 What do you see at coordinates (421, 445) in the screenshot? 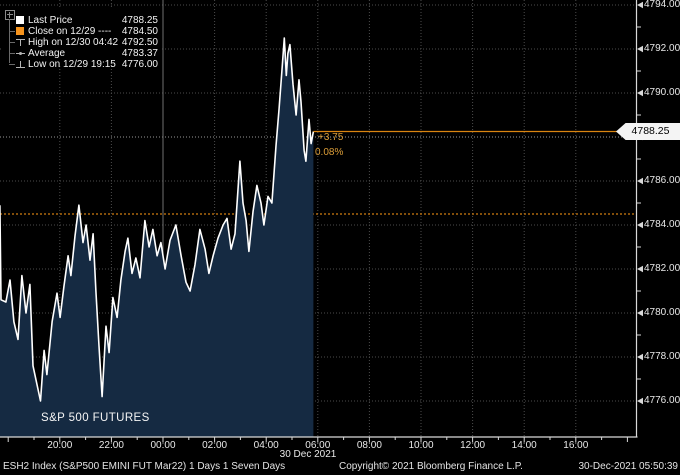
I see `x-axis-label: 10:00` at bounding box center [421, 445].